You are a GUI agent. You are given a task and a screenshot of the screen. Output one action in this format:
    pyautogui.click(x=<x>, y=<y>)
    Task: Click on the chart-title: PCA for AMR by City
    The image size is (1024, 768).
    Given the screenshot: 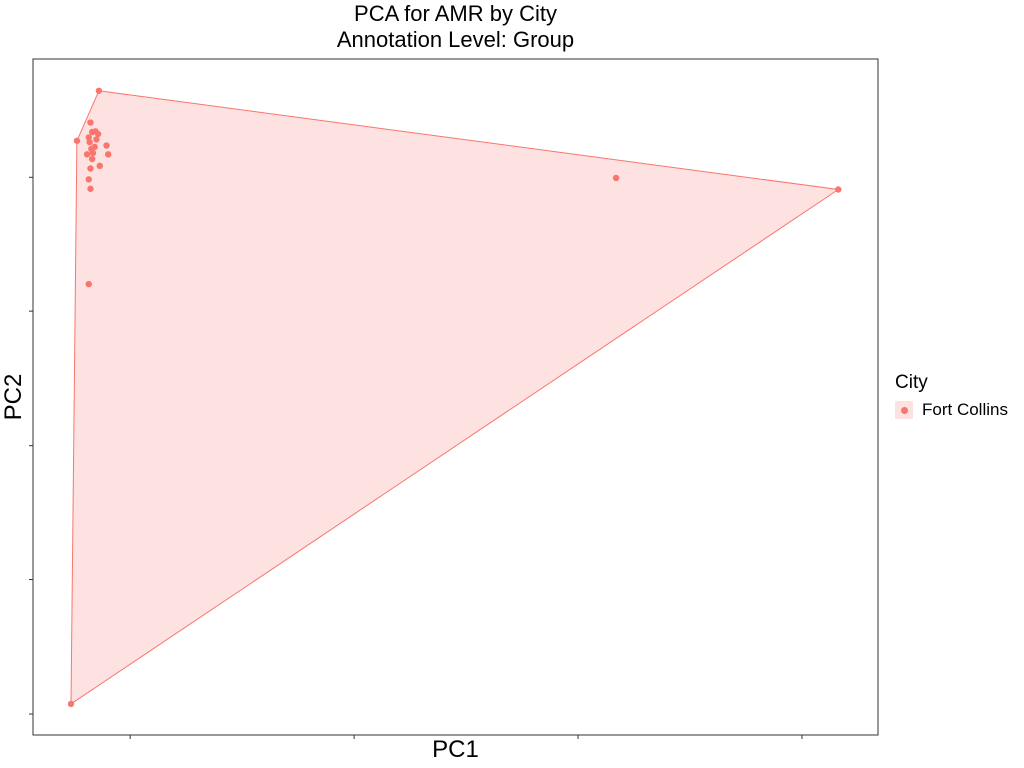 What is the action you would take?
    pyautogui.click(x=455, y=13)
    